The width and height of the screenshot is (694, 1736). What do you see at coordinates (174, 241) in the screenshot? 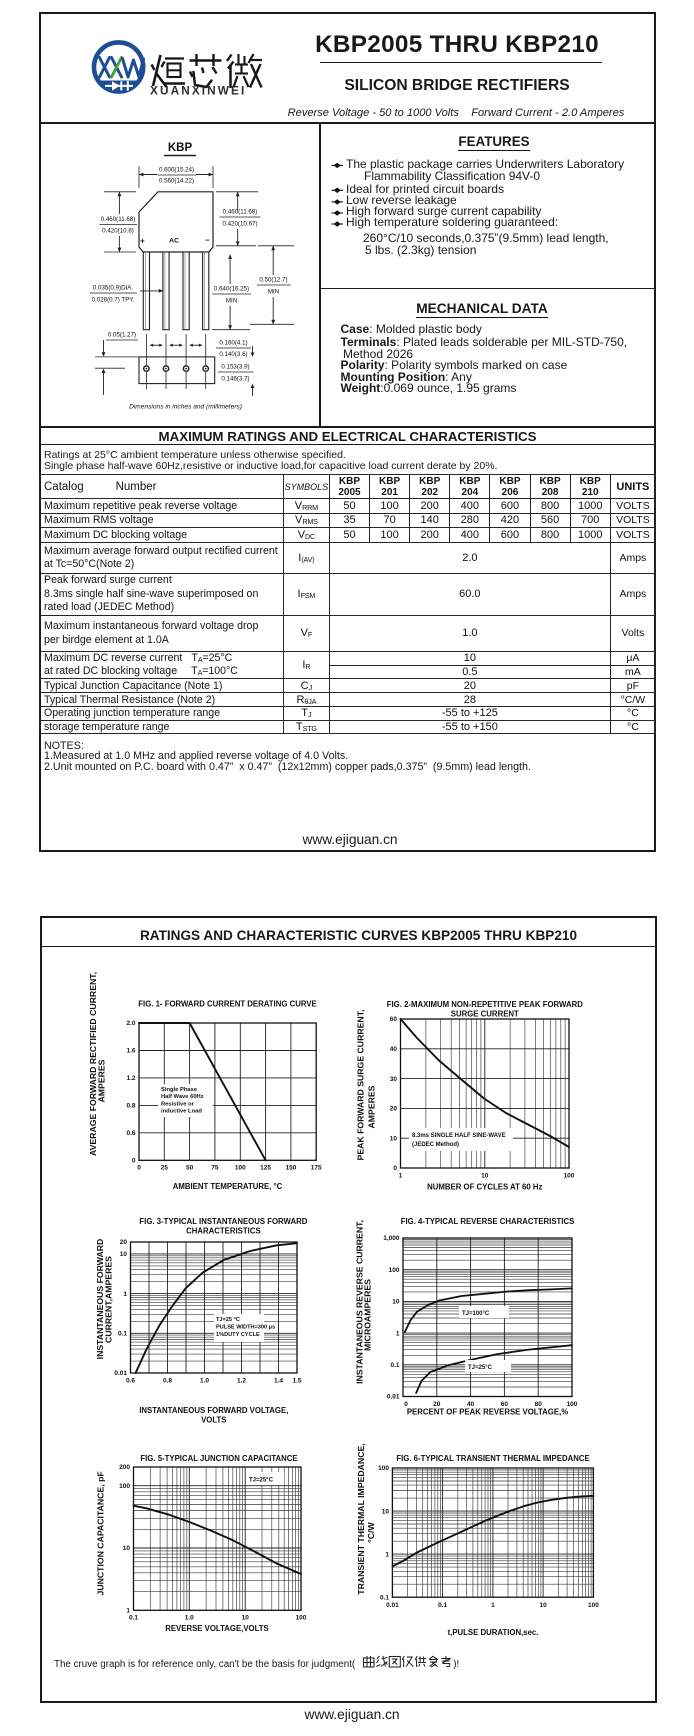
I see `svg-text: AC` at bounding box center [174, 241].